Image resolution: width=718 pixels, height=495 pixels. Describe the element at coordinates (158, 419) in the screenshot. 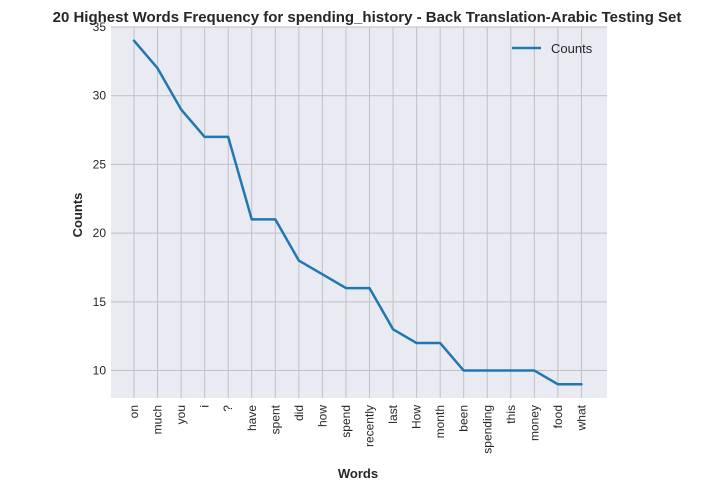

I see `x-tick-label: much` at that location.